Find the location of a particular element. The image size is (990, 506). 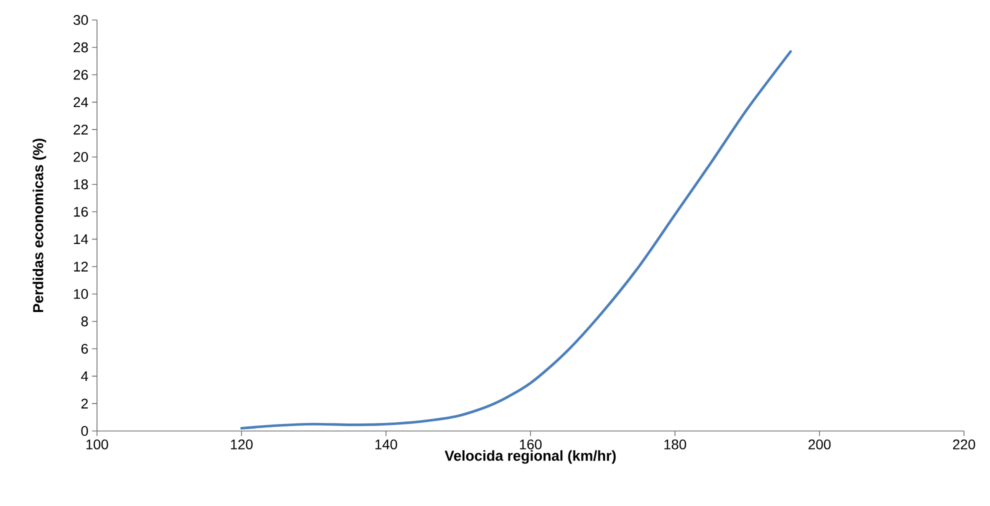

y-tick-label: 12 is located at coordinates (81, 267).